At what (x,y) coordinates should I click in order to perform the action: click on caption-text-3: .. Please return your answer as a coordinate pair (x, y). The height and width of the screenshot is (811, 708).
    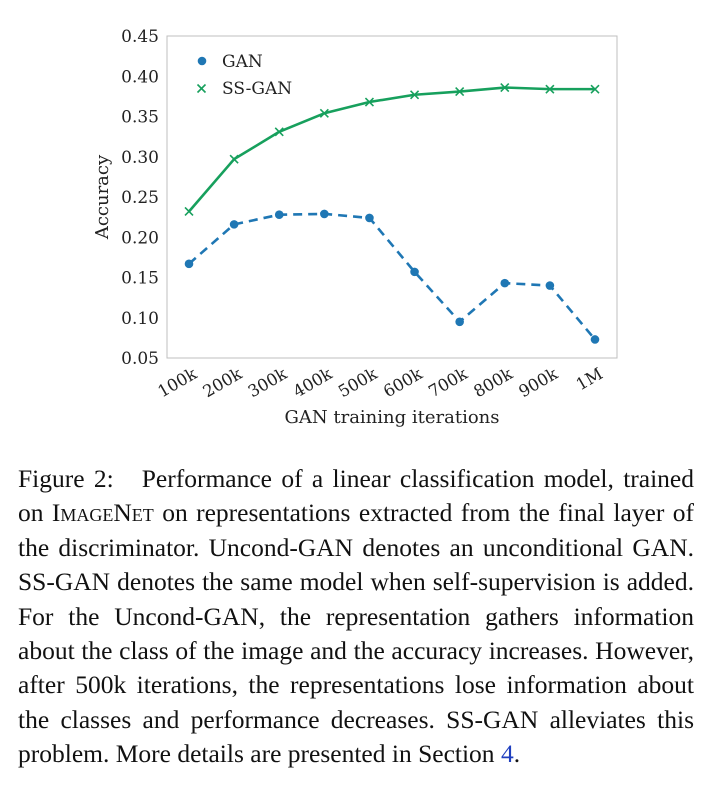
    Looking at the image, I should click on (517, 754).